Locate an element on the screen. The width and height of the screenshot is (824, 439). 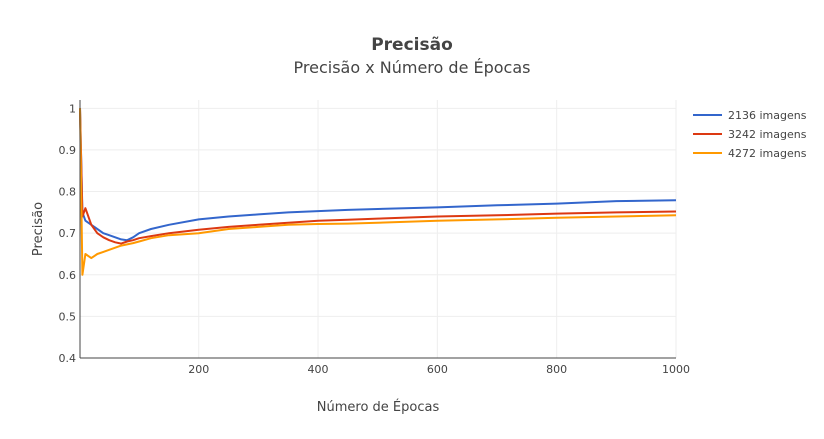
legend-item-3: 4272 imagens is located at coordinates (750, 153).